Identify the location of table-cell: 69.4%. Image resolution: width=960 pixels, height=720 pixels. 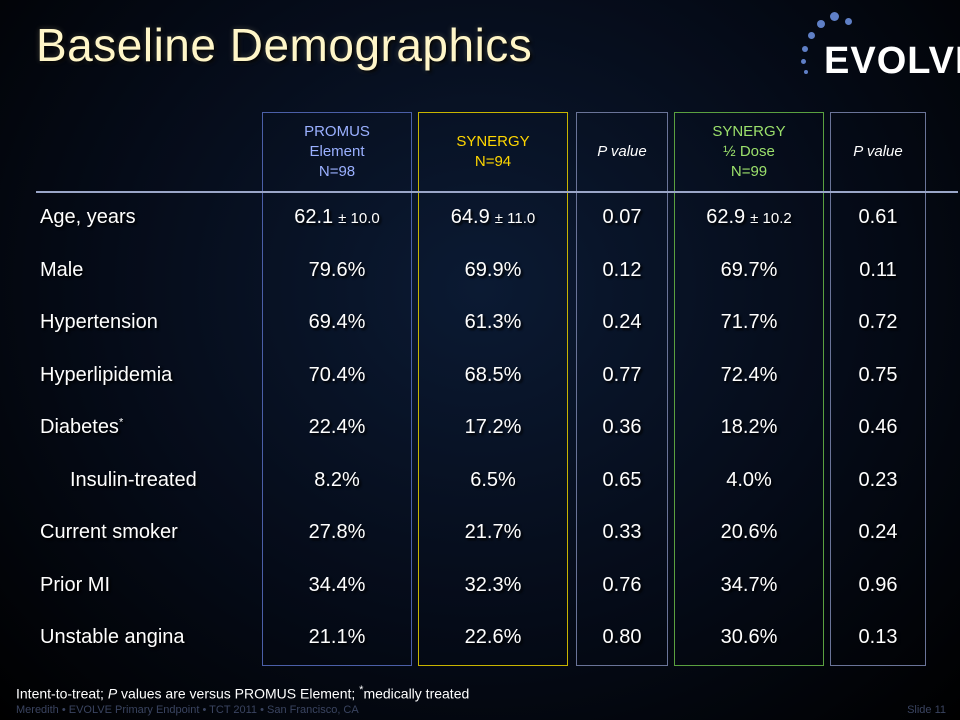
(337, 322).